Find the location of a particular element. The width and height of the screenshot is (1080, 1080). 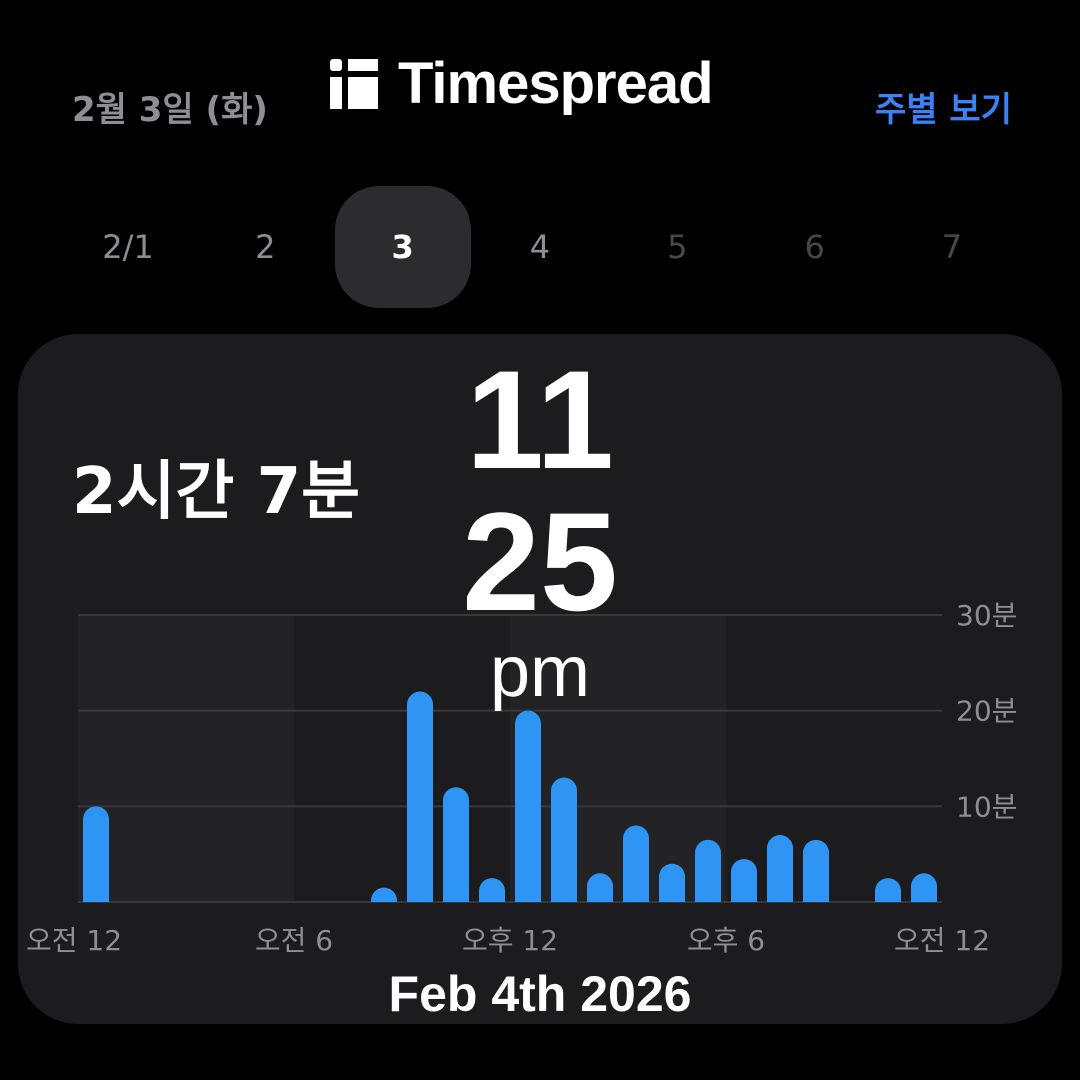

brand-logo: Timespread is located at coordinates (522, 83).